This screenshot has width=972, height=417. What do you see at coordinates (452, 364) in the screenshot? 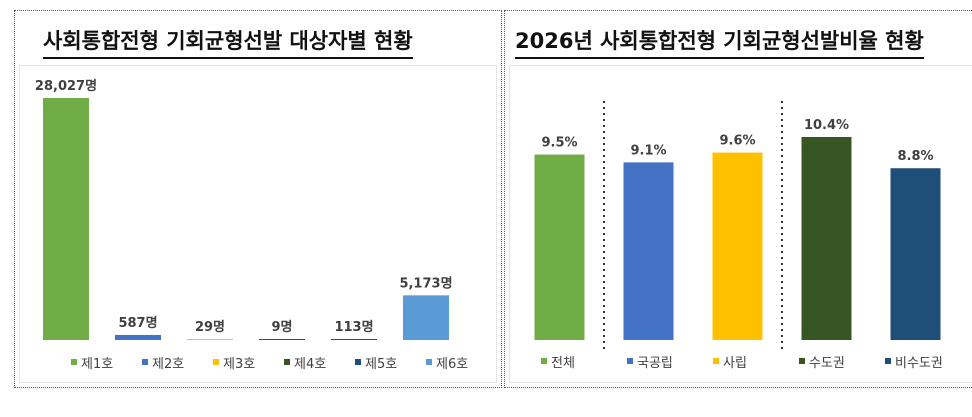
I see `legend-label: 제6호` at bounding box center [452, 364].